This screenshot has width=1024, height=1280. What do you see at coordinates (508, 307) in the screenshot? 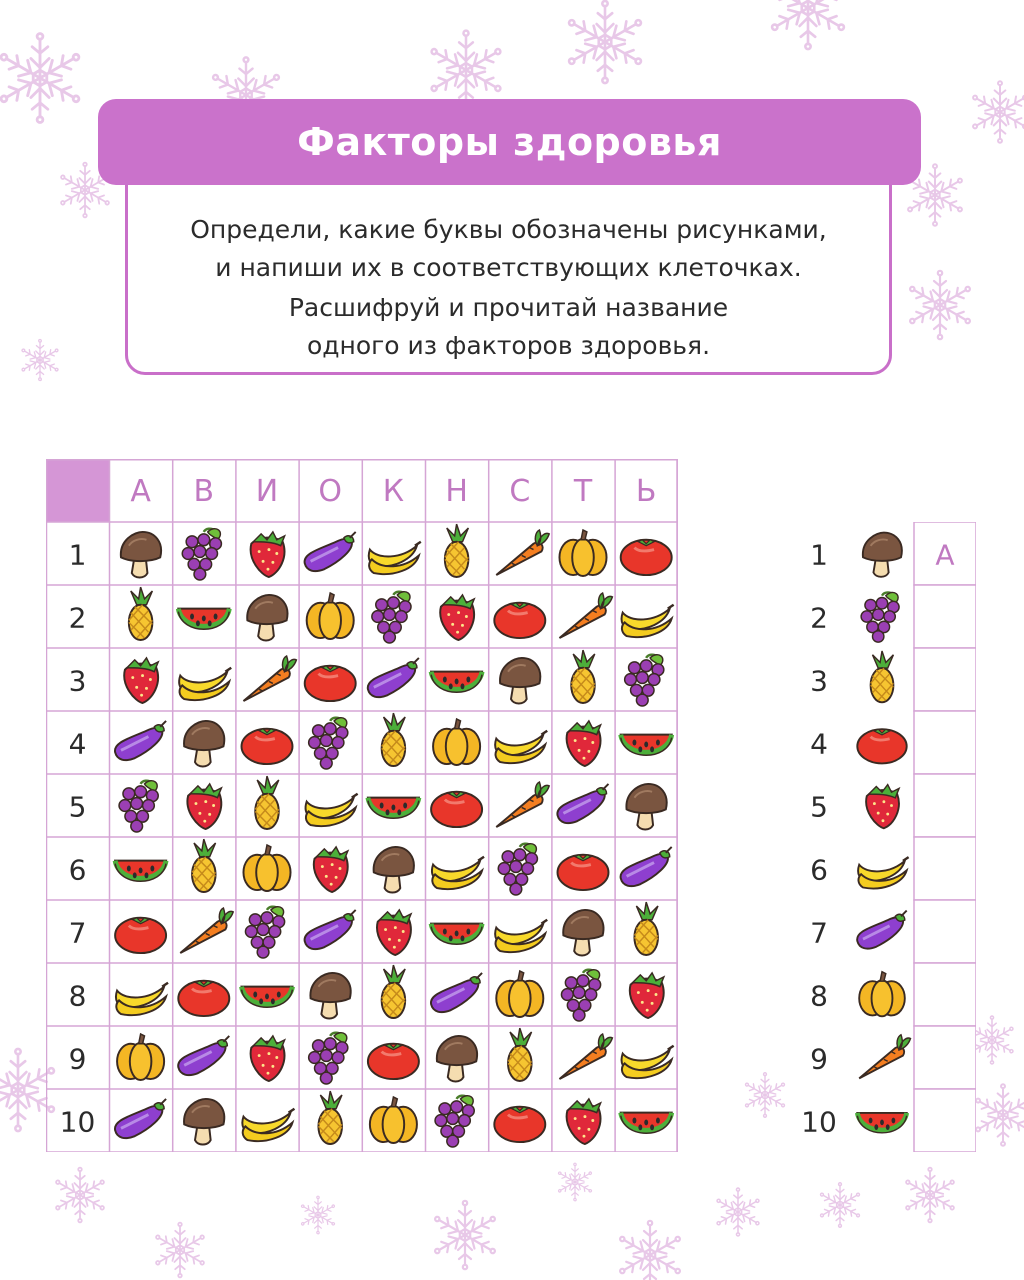
I see `instruction-line: Расшифруй и прочитай название` at bounding box center [508, 307].